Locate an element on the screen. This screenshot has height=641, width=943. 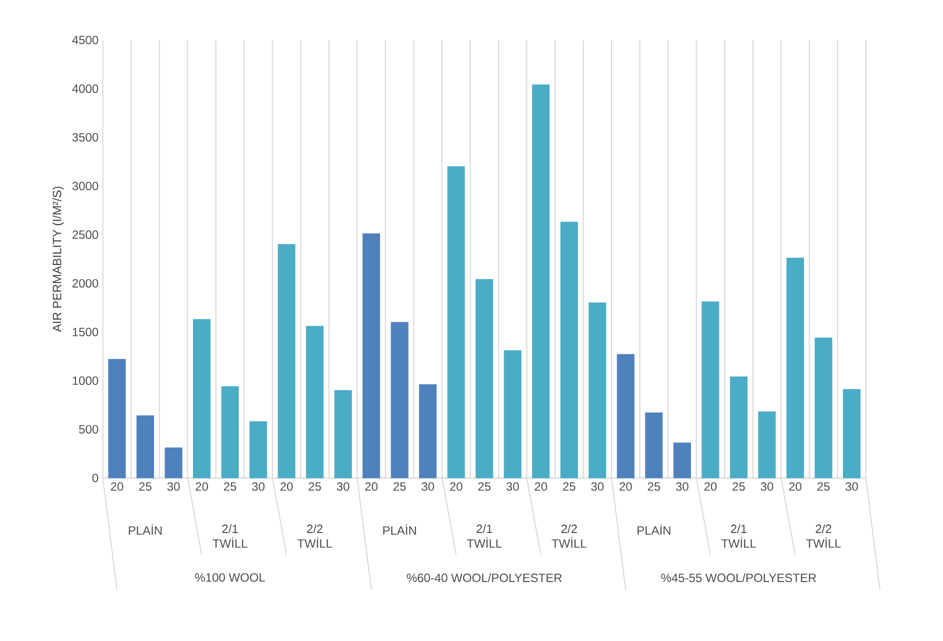
y-tick-label: 3000 is located at coordinates (85, 186).